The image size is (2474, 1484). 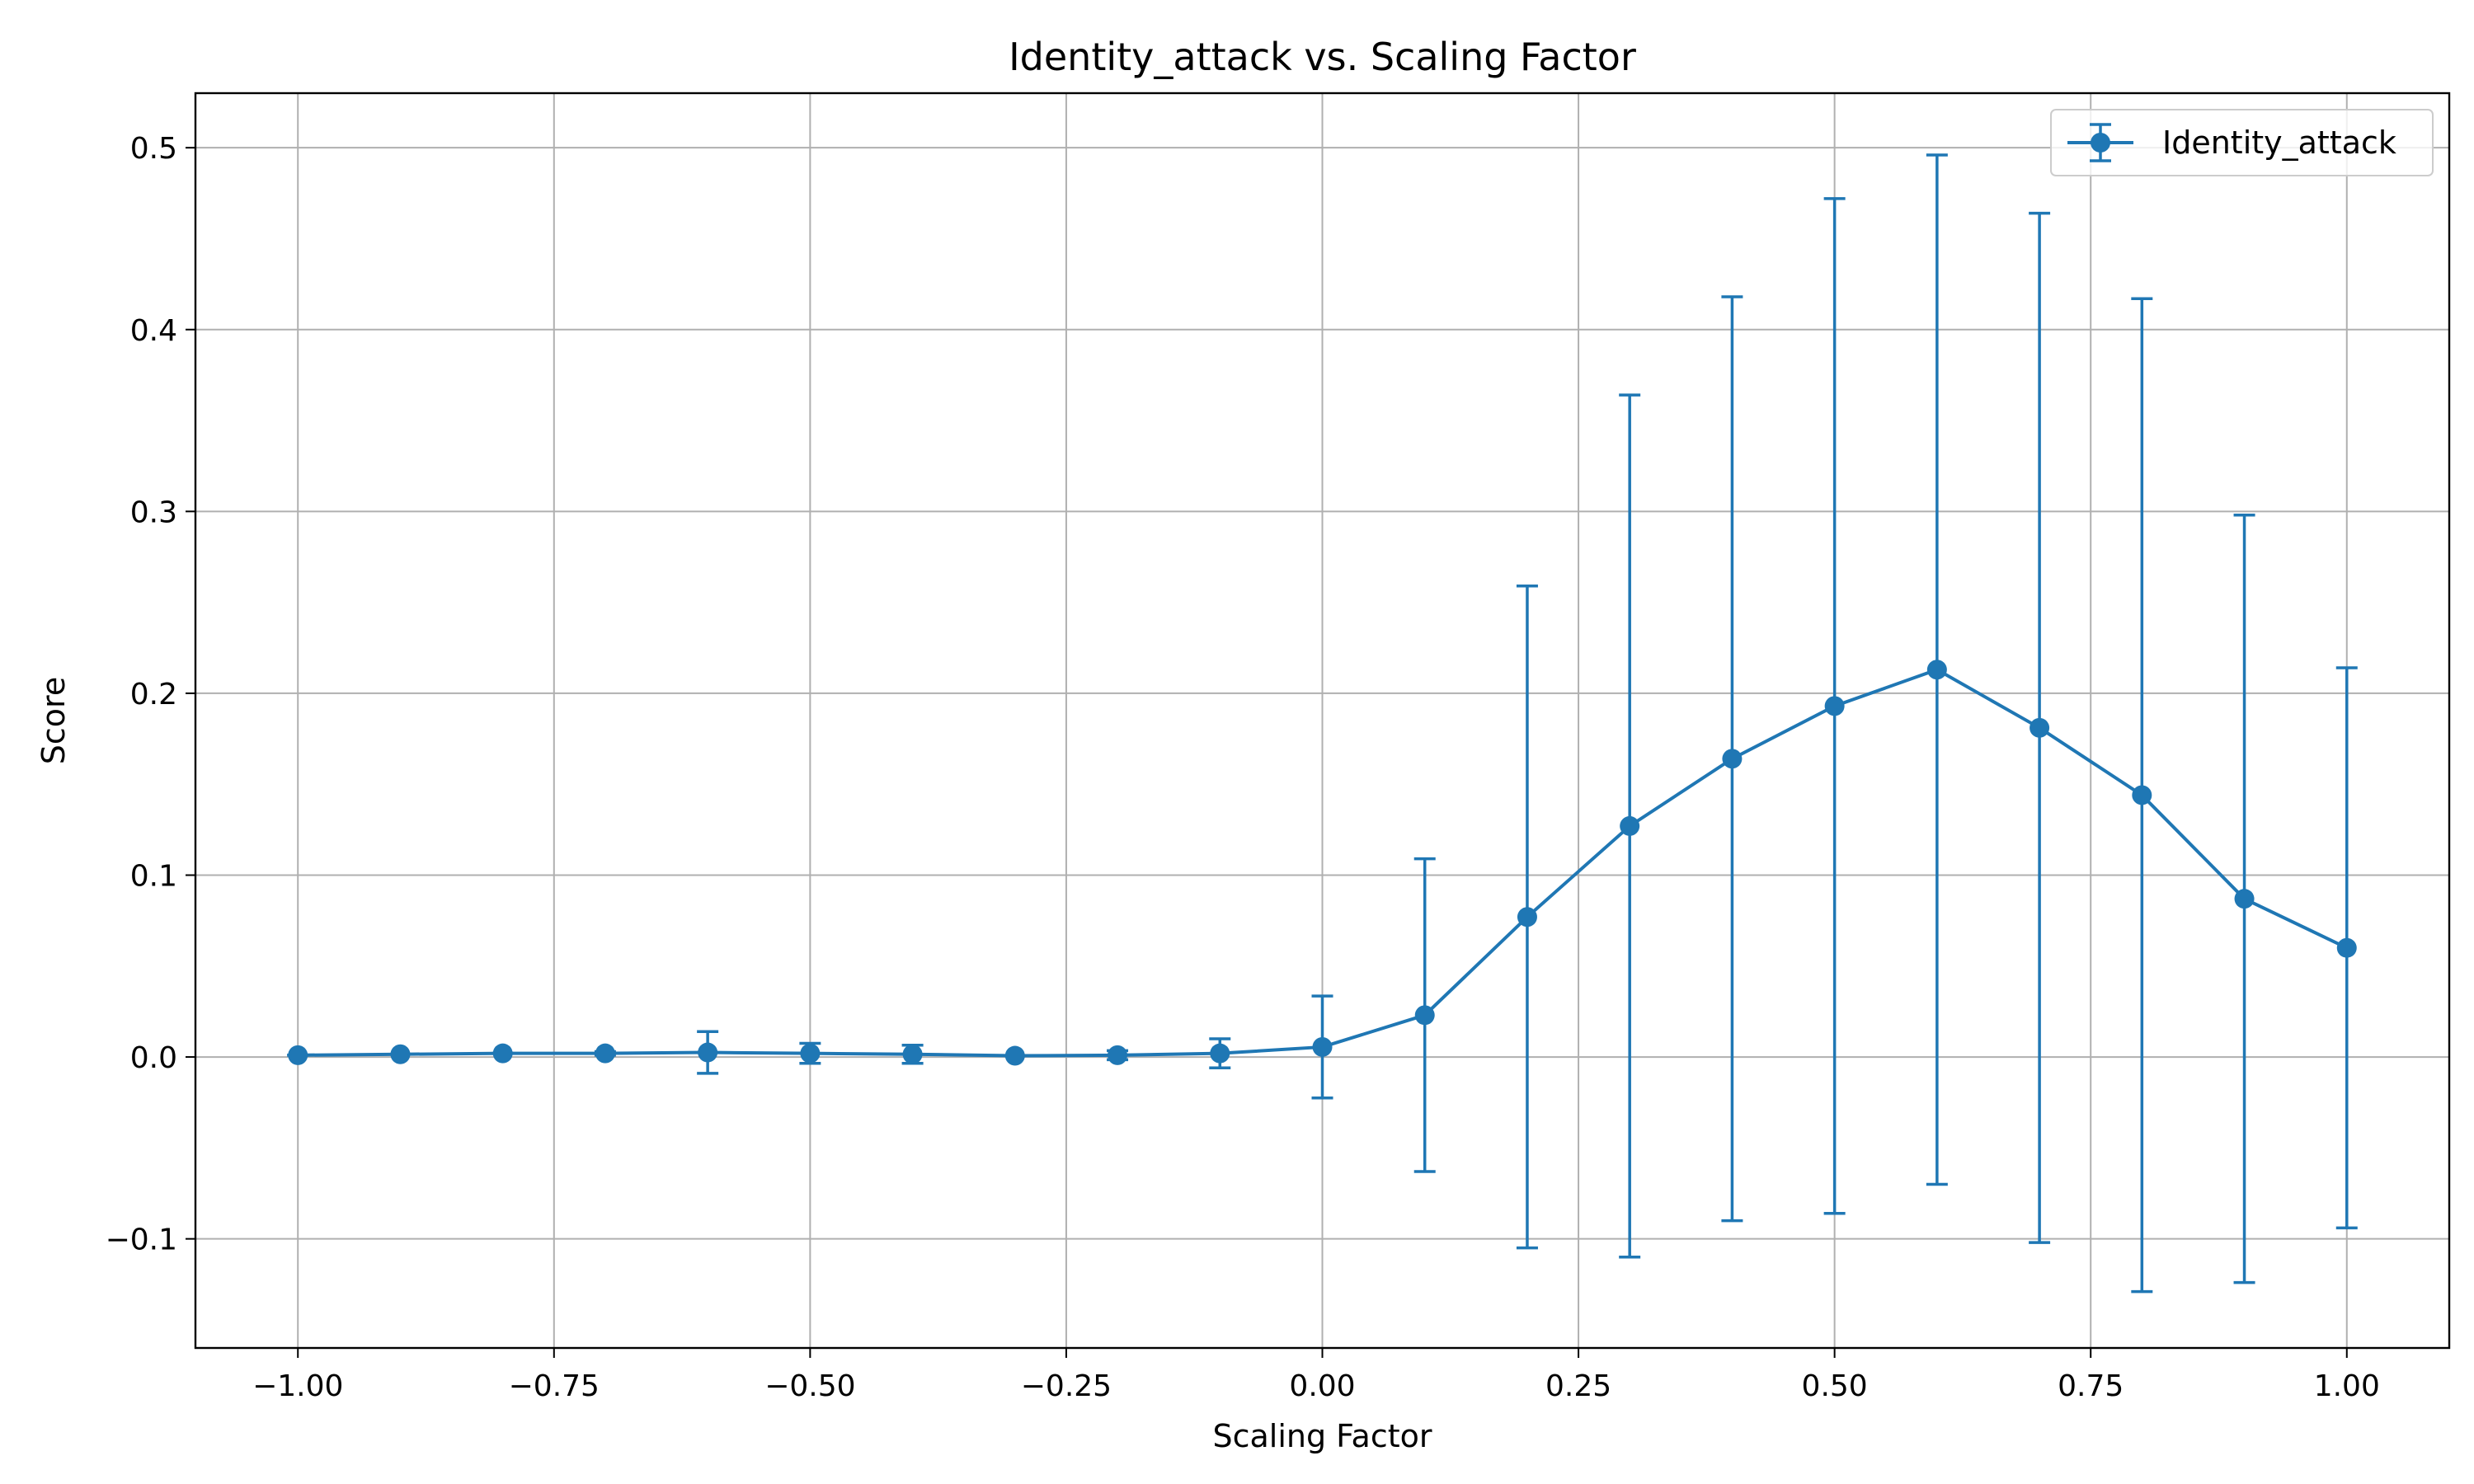 I want to click on legend-marker, so click(x=2100, y=143).